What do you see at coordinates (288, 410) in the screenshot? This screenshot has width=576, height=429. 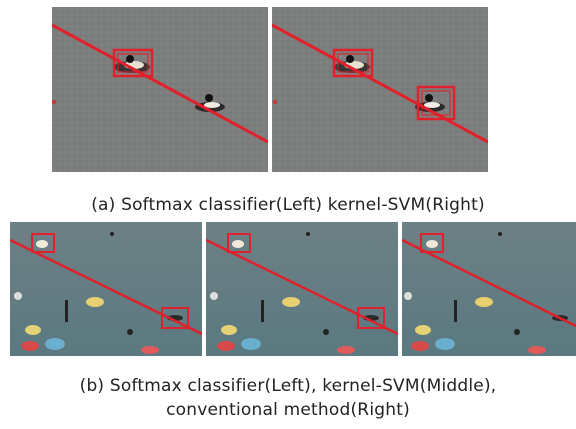 I see `caption-b-line2: conventional method(Right)` at bounding box center [288, 410].